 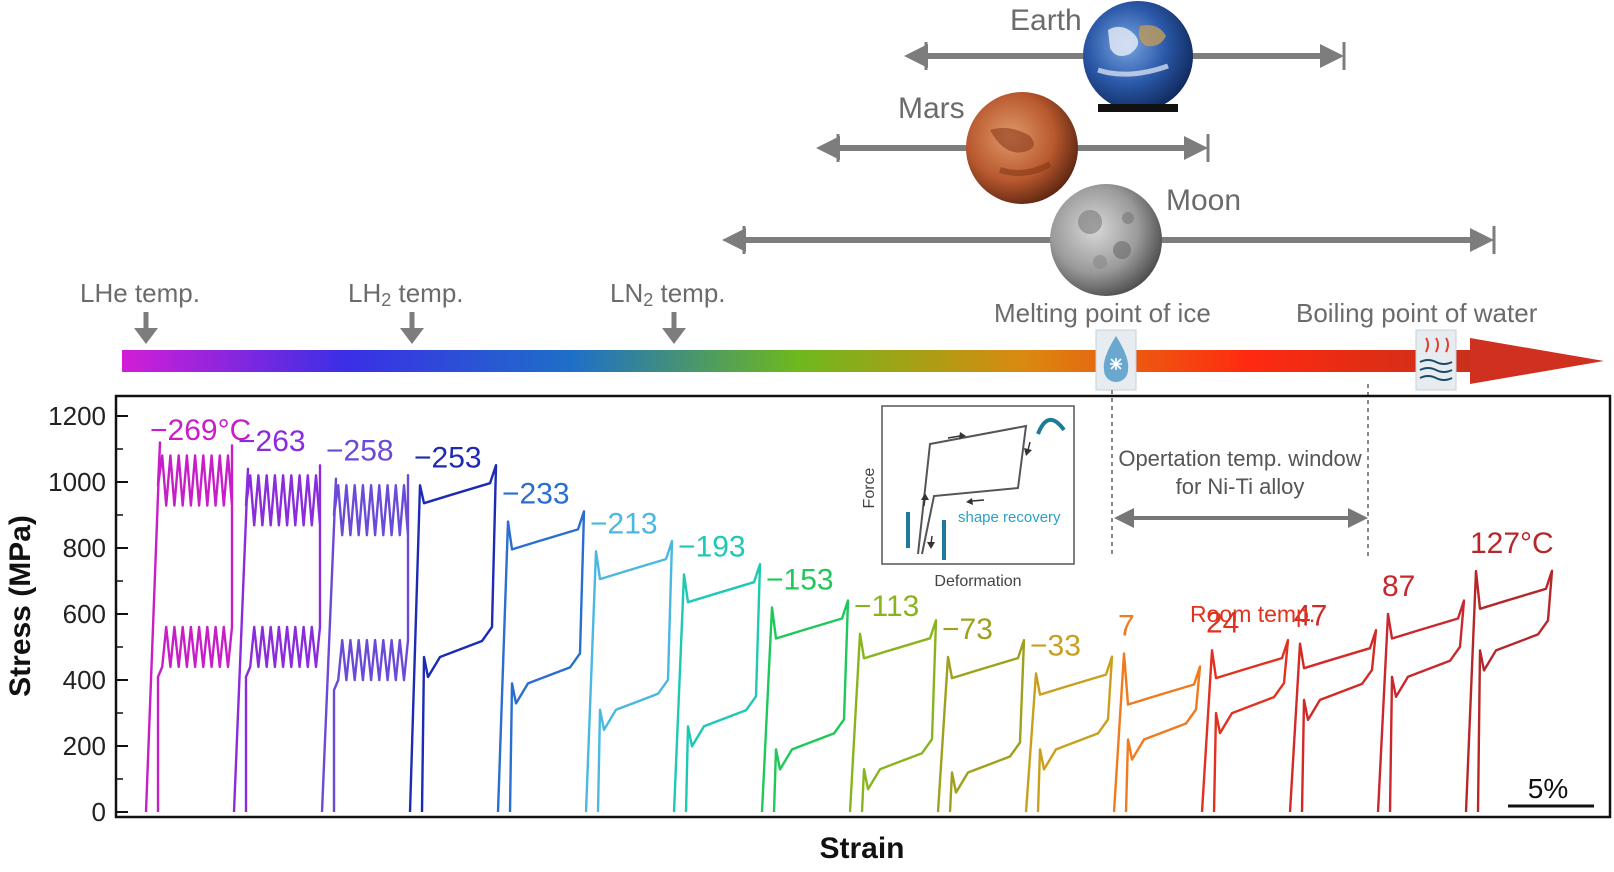 I want to click on series-label: −258, so click(x=360, y=451).